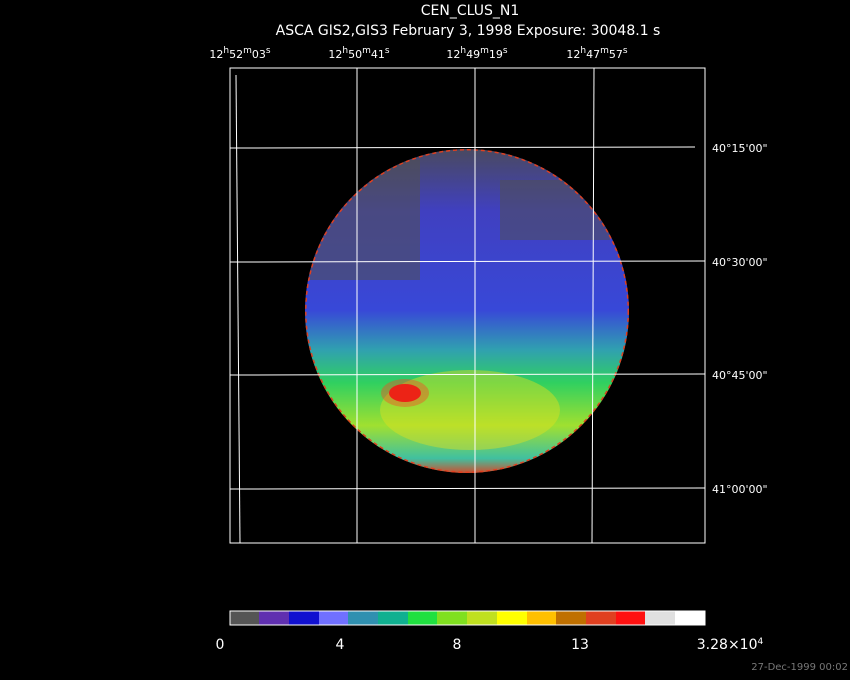  Describe the element at coordinates (740, 375) in the screenshot. I see `dec-label: 40°45'00"` at that location.